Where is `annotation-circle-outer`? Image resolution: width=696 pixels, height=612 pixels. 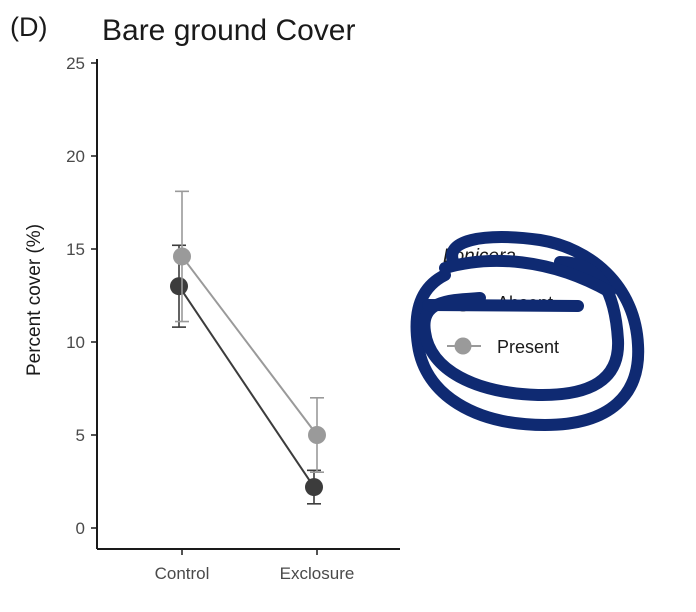 annotation-circle-outer is located at coordinates (527, 331).